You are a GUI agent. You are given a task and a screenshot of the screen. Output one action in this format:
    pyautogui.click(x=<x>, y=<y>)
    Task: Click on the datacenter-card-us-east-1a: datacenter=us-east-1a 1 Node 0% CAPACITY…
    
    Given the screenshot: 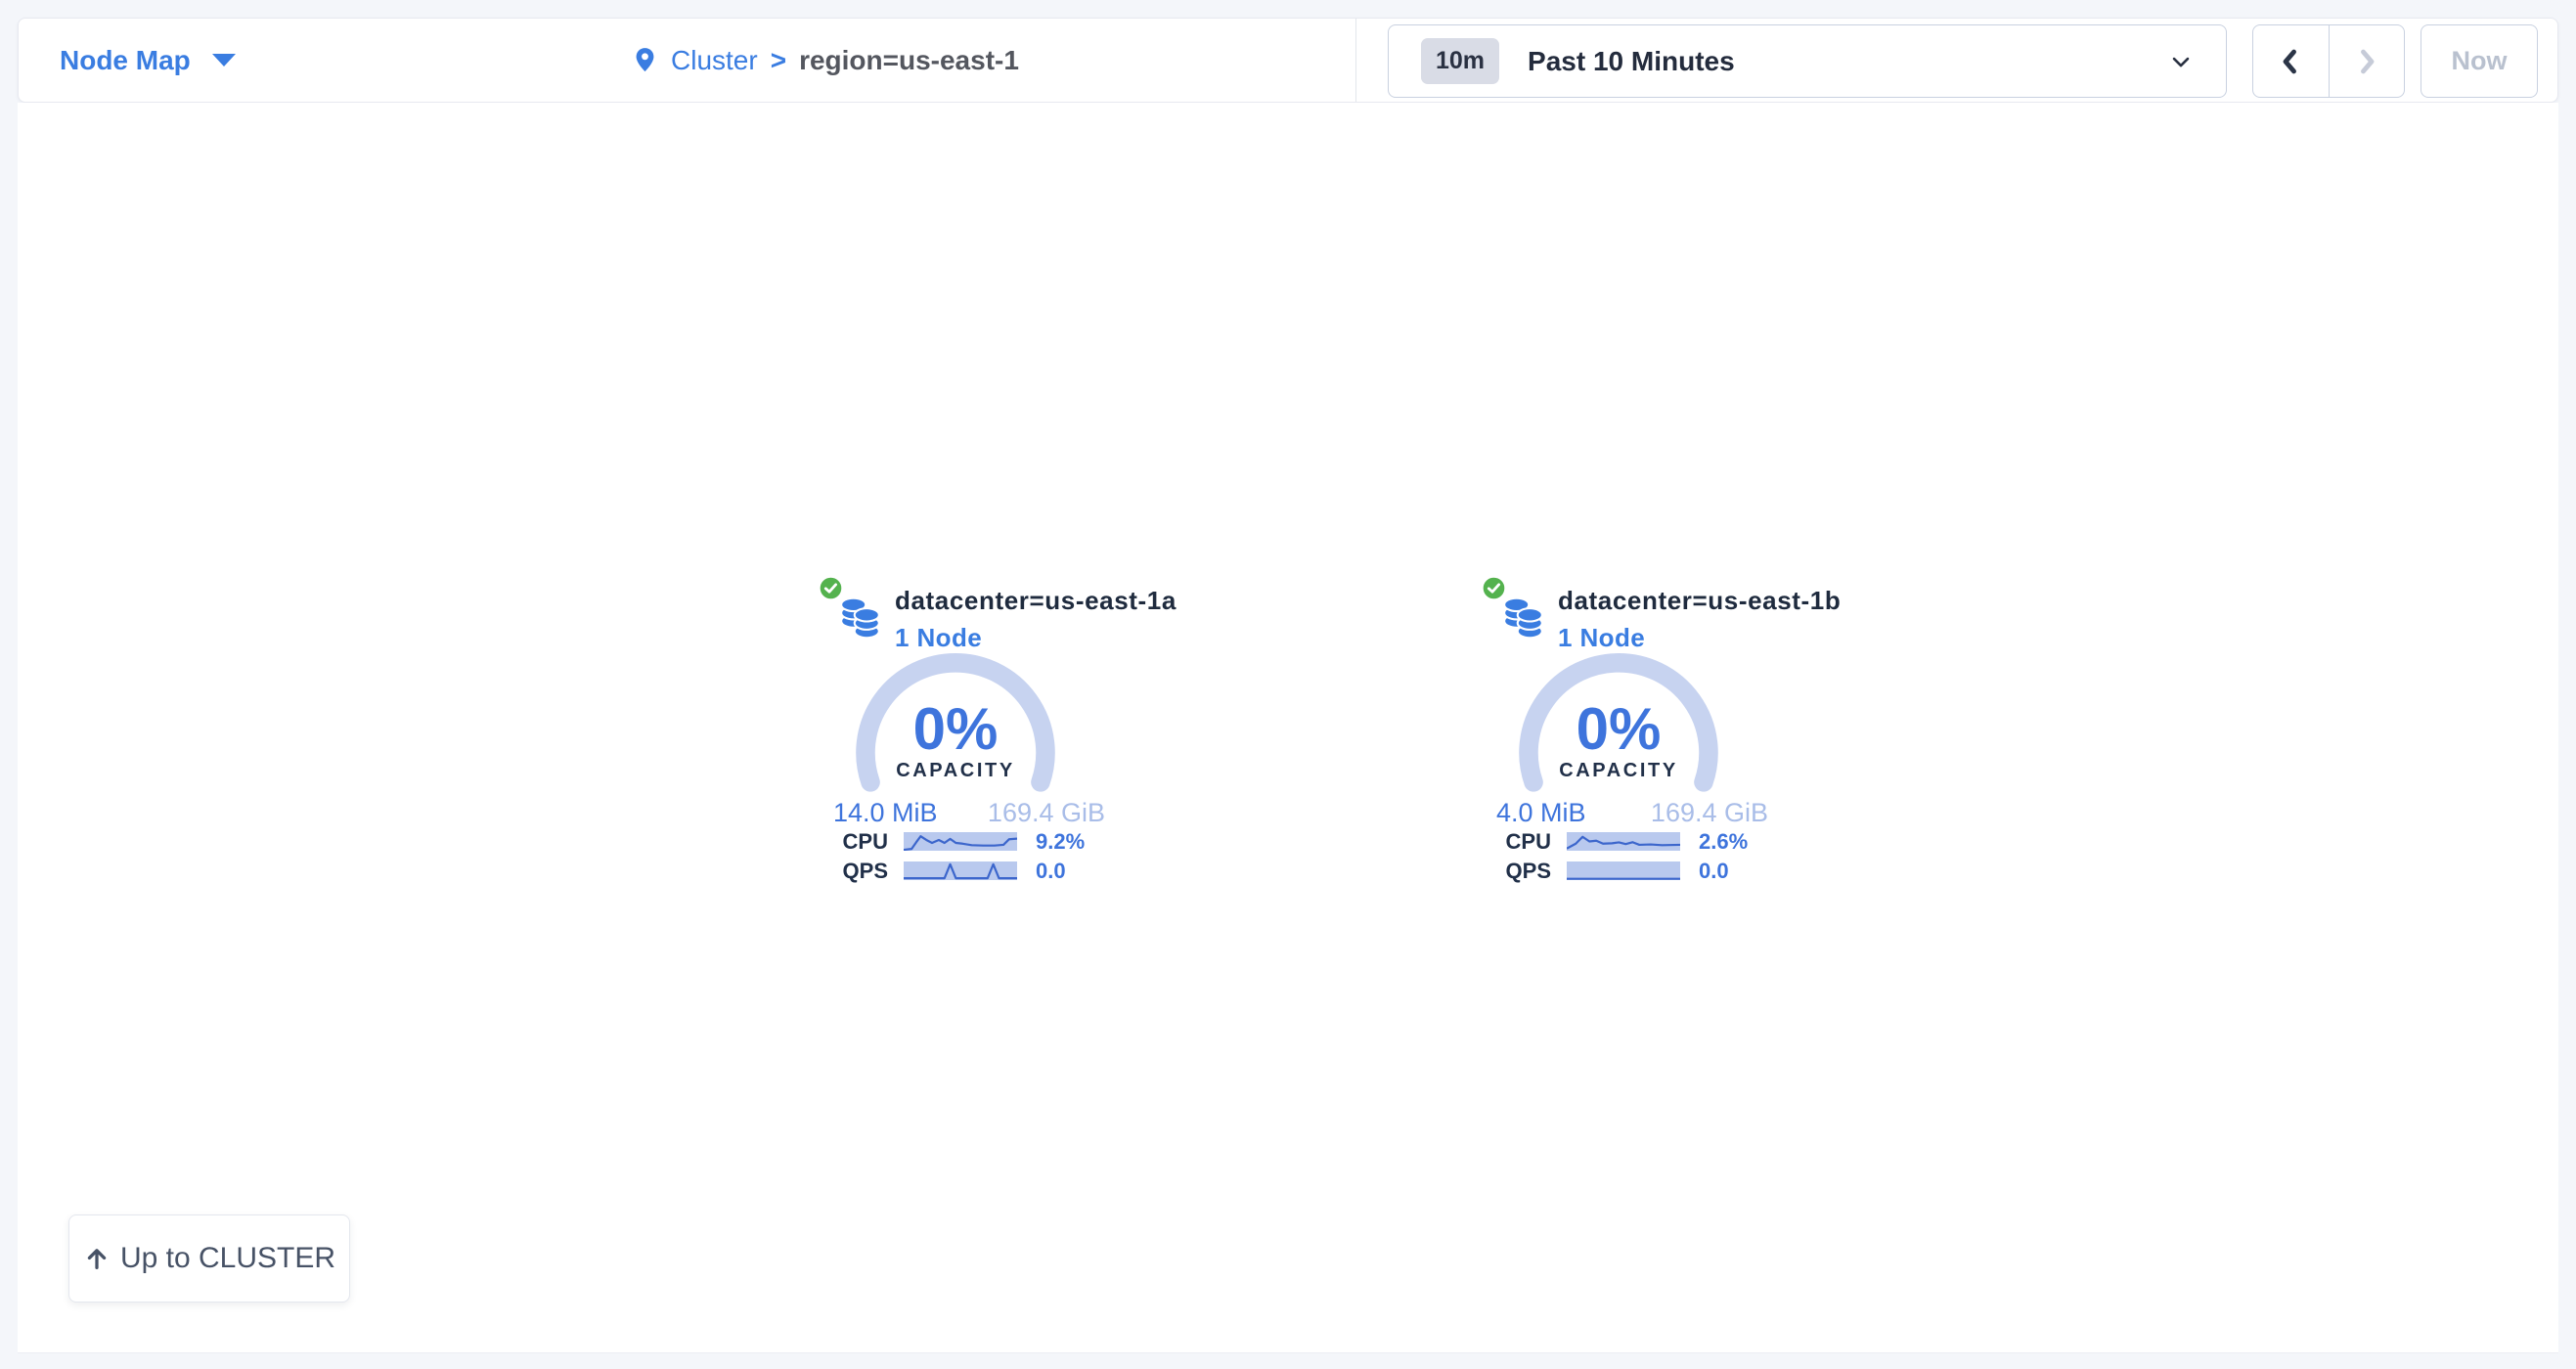 What is the action you would take?
    pyautogui.click(x=994, y=741)
    